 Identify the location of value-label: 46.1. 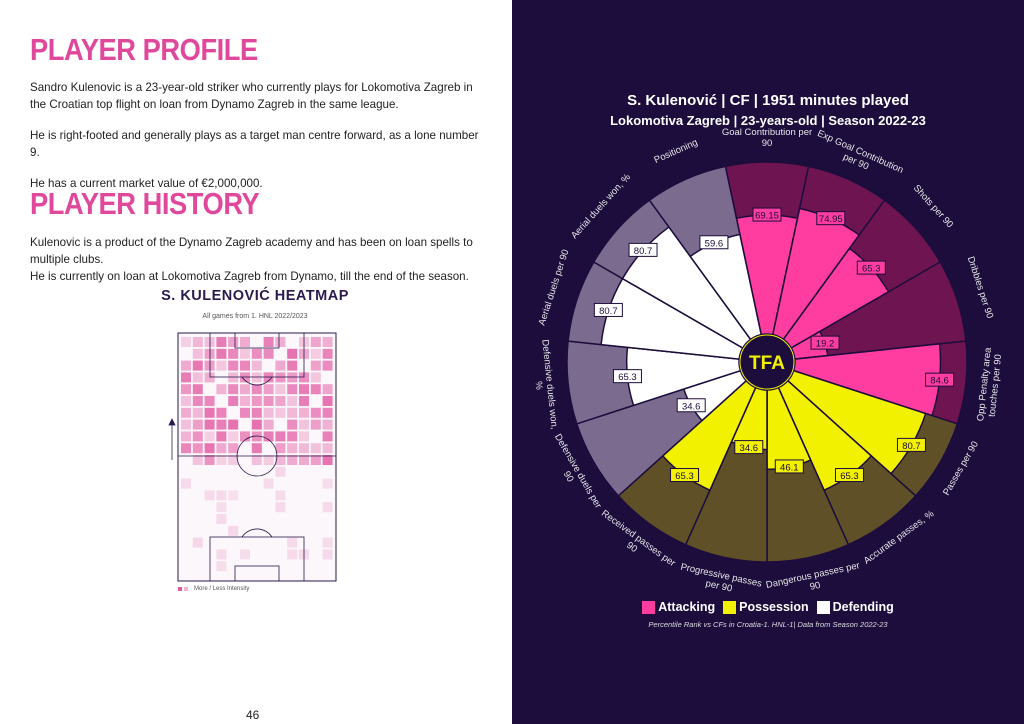
(789, 467).